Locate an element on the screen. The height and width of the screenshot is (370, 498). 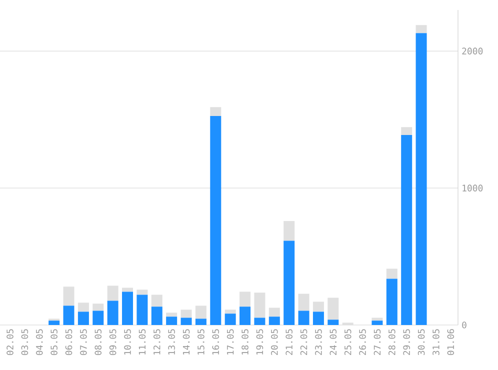
x-tick-label: 02.05 is located at coordinates (10, 342).